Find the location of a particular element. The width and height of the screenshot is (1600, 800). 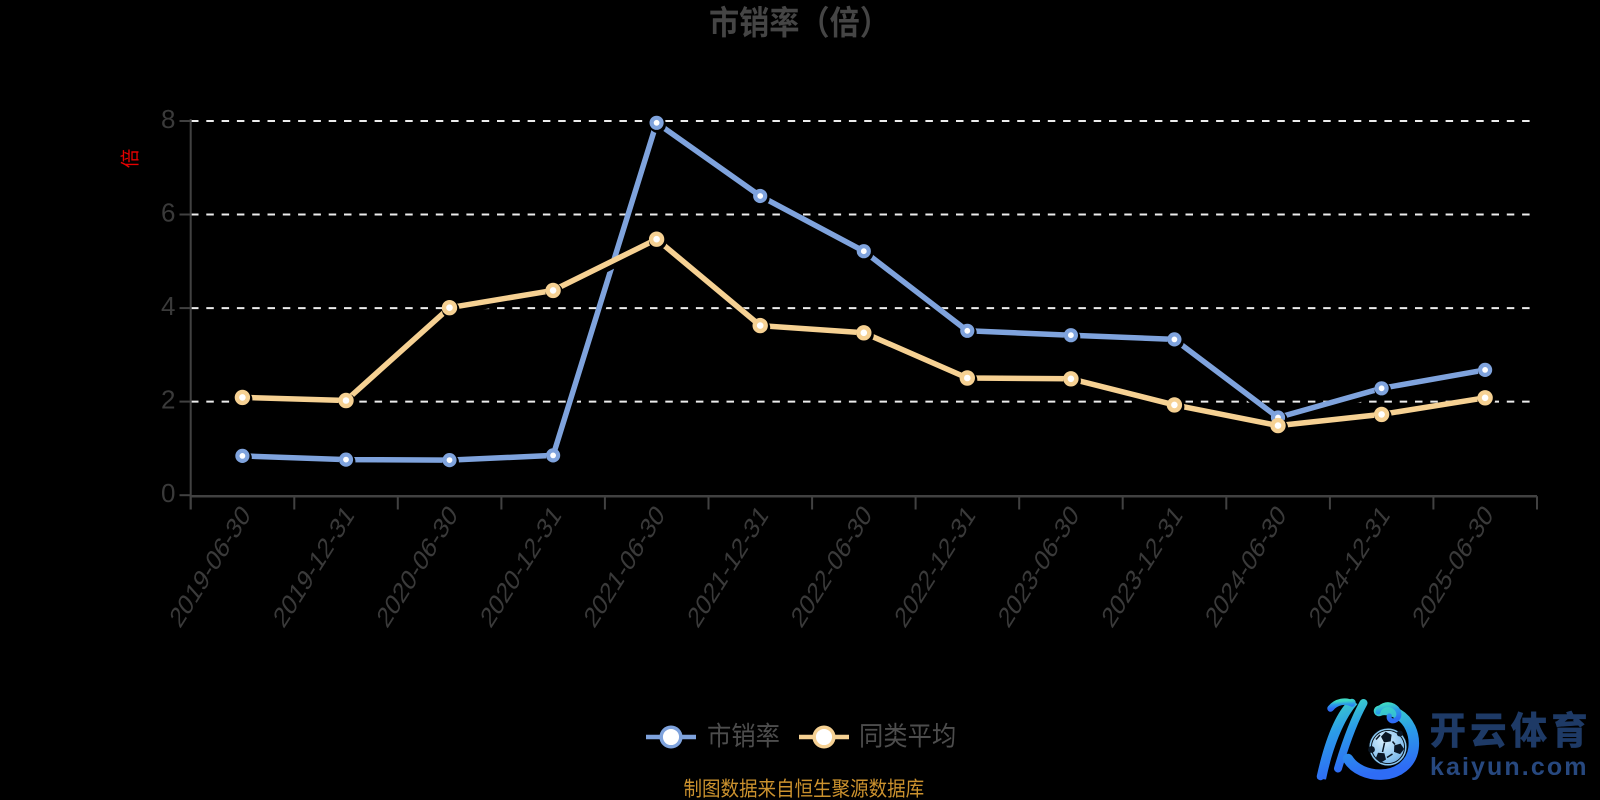

svg-text: kaiyun.com is located at coordinates (1509, 767).